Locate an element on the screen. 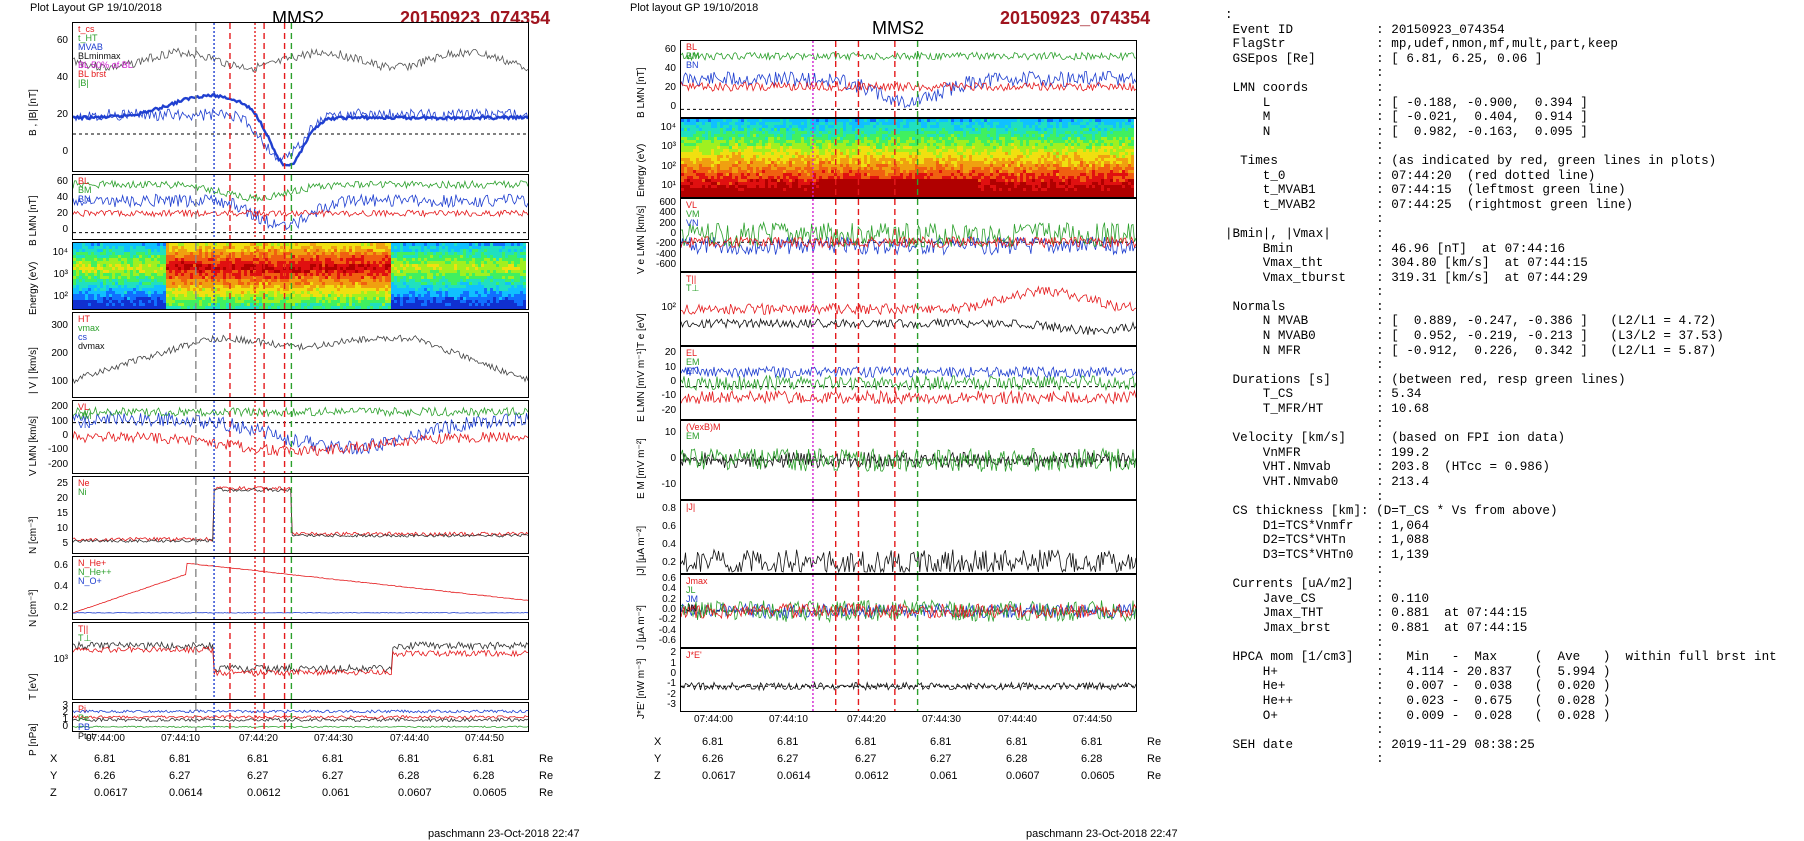  series-line-Ne is located at coordinates (300, 513).